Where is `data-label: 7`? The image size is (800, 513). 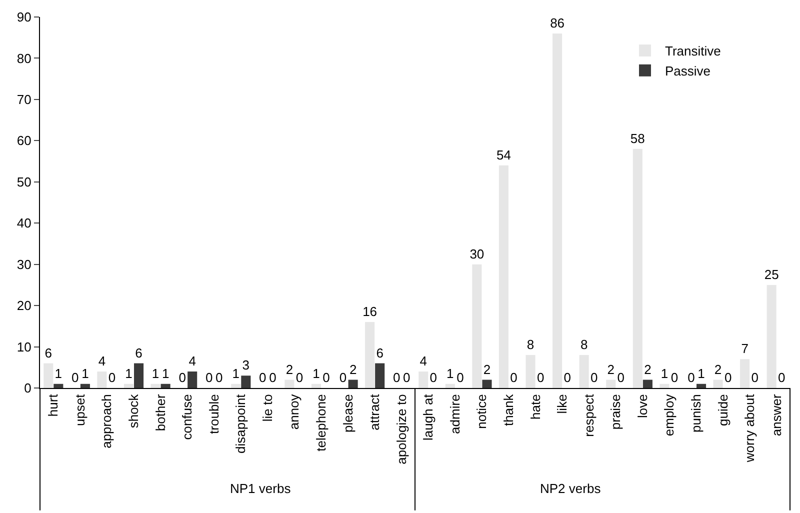 data-label: 7 is located at coordinates (744, 348).